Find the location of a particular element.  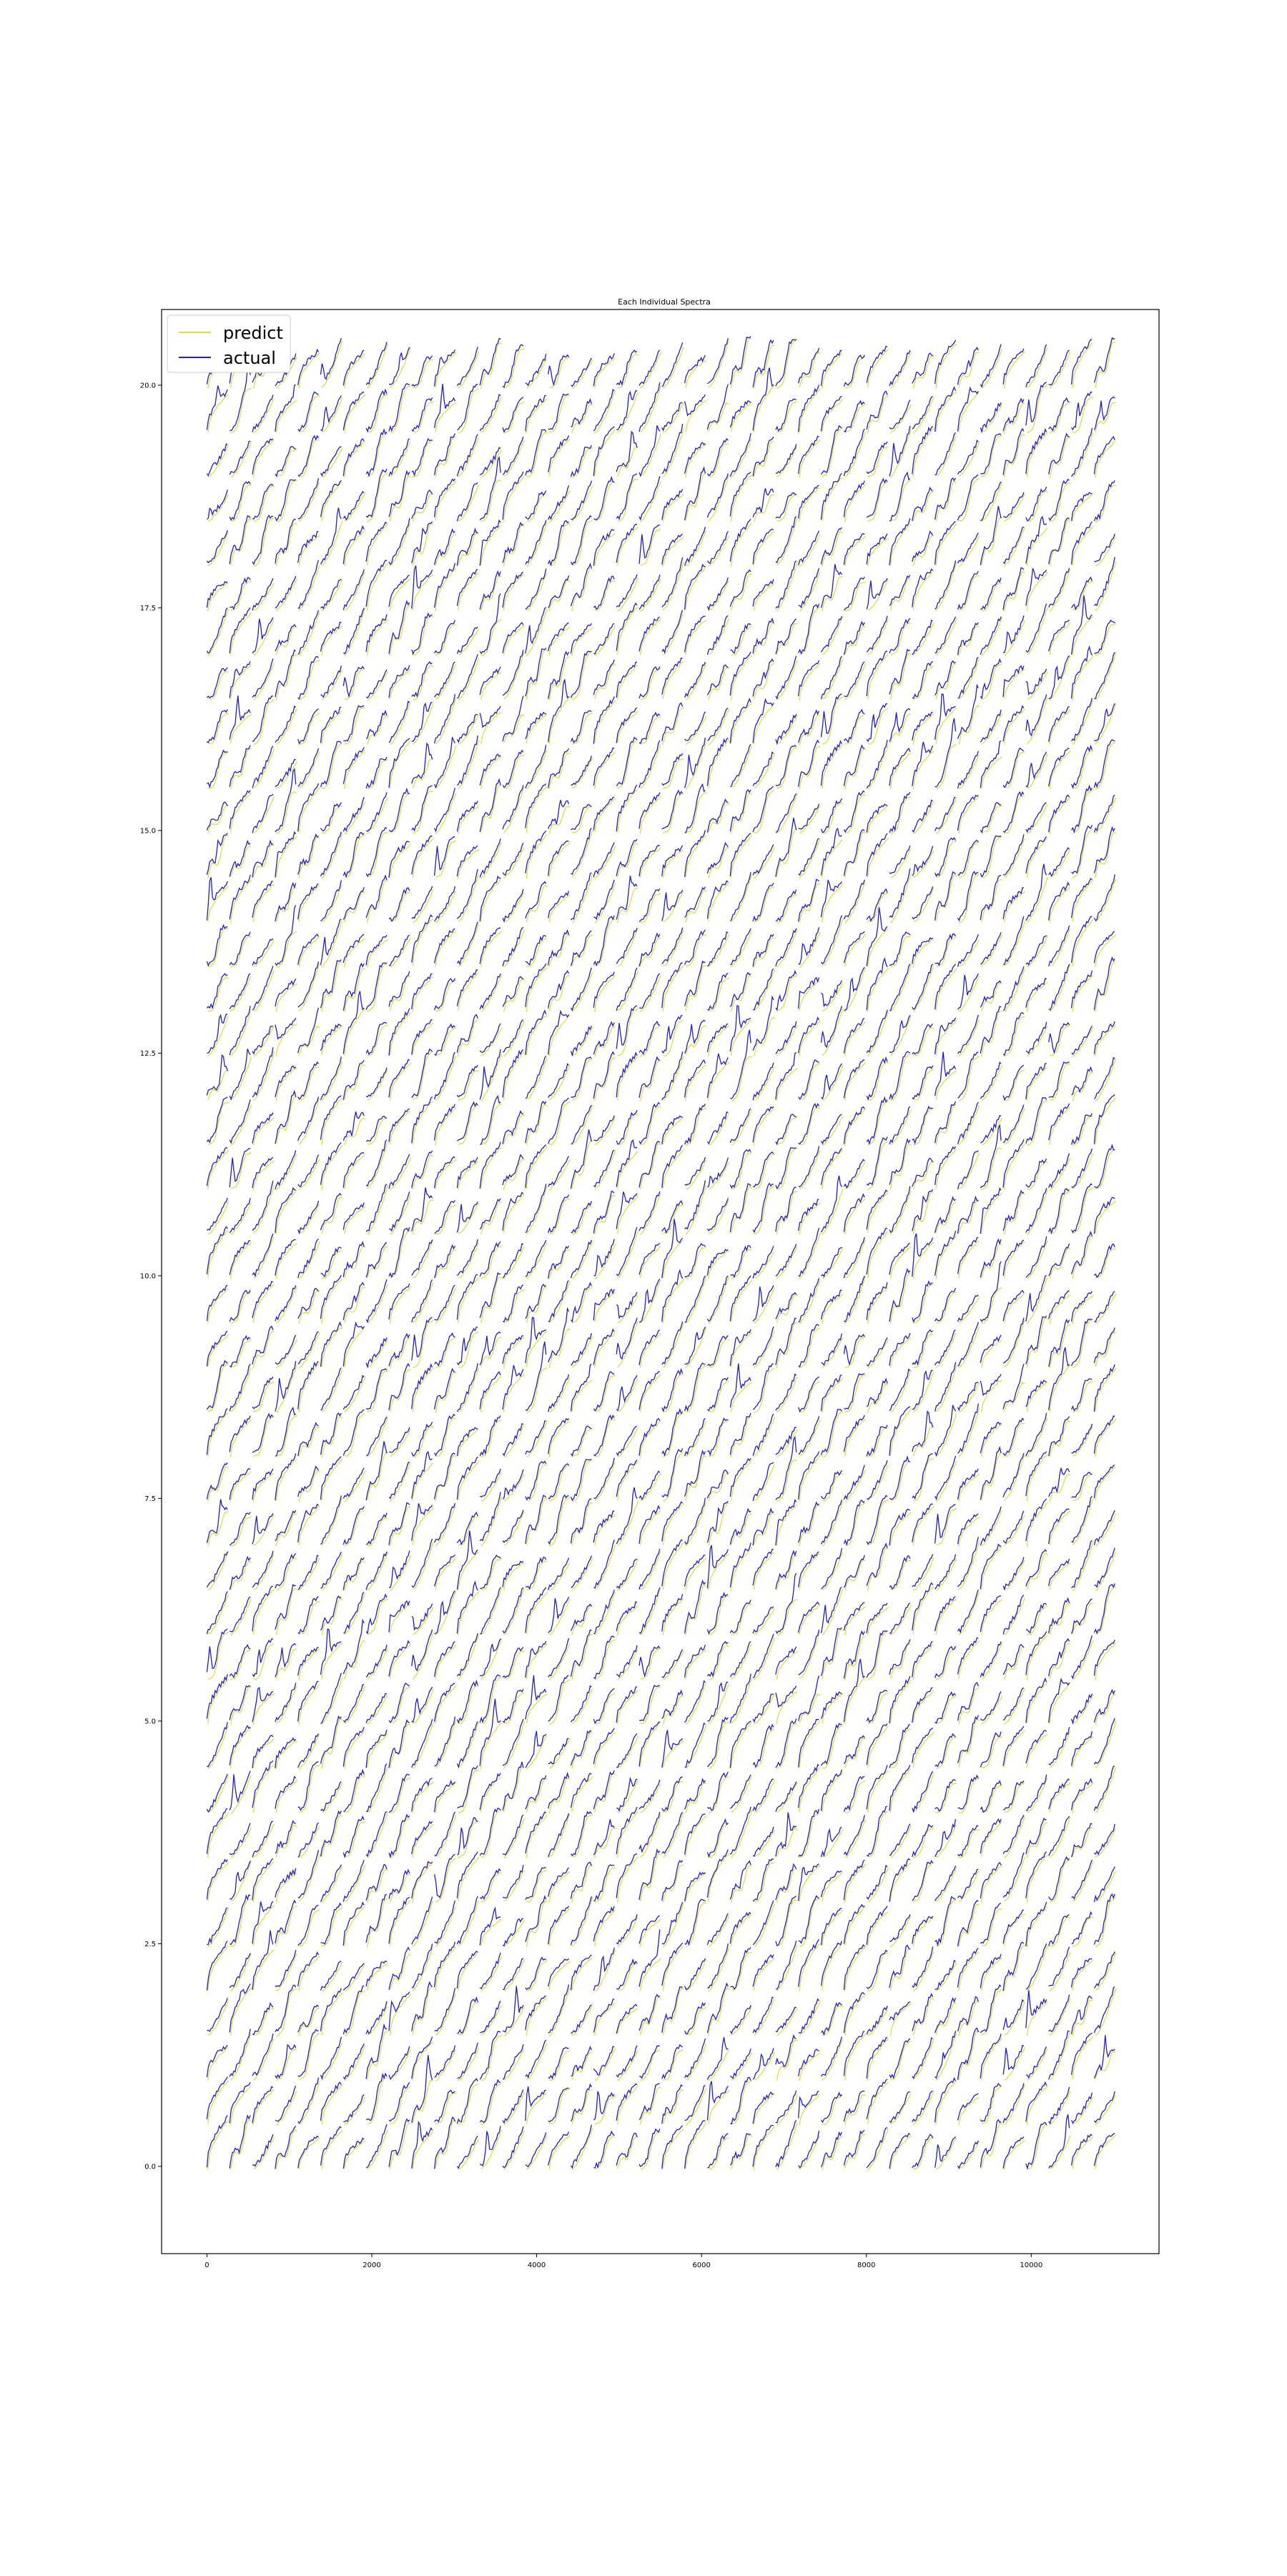

y-axis: 0.02.55.07.510.012.515.017.520.0 is located at coordinates (151, 1277).